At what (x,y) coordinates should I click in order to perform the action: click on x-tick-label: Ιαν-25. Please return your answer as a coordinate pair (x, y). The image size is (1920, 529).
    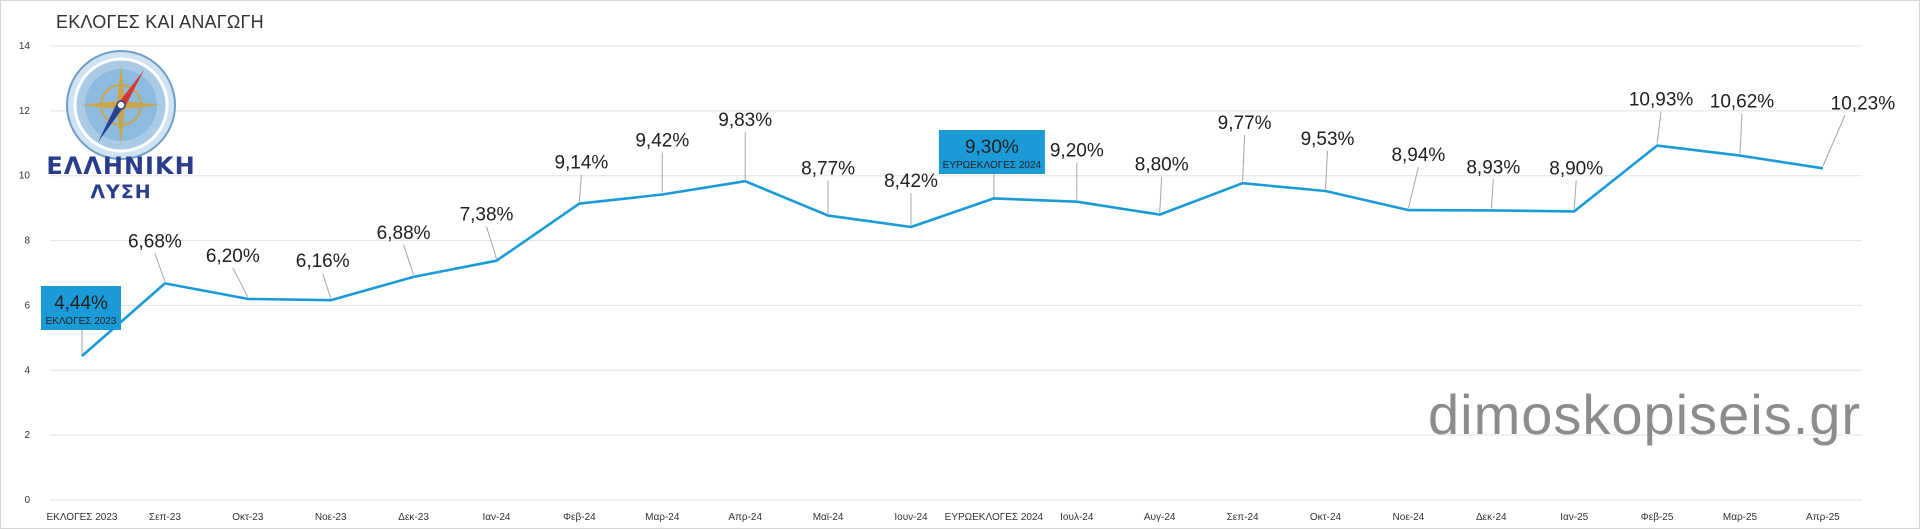
    Looking at the image, I should click on (1574, 517).